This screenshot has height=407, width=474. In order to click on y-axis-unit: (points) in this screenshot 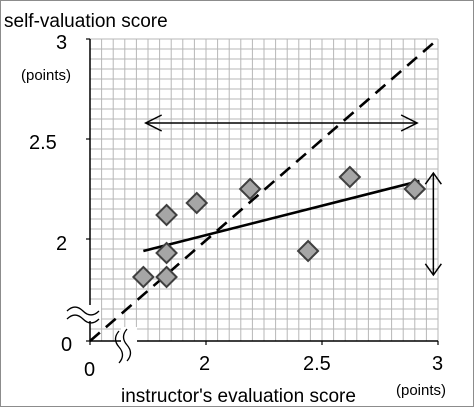, I will do `click(46, 75)`.